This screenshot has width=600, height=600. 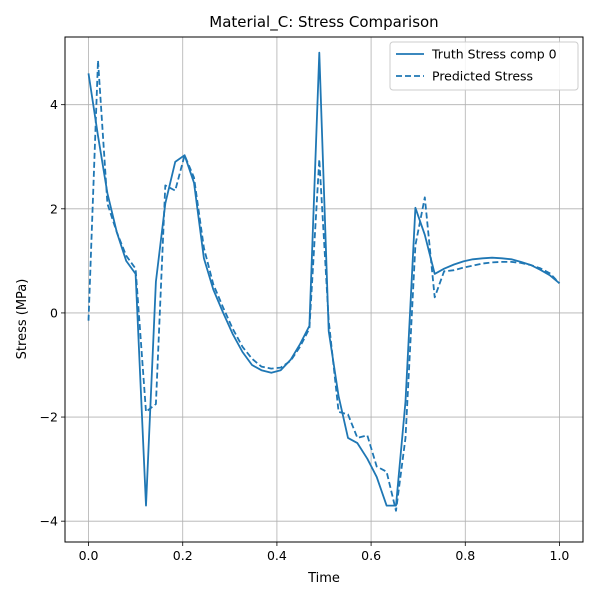 I want to click on x-tick-label: 0.8, so click(x=465, y=555).